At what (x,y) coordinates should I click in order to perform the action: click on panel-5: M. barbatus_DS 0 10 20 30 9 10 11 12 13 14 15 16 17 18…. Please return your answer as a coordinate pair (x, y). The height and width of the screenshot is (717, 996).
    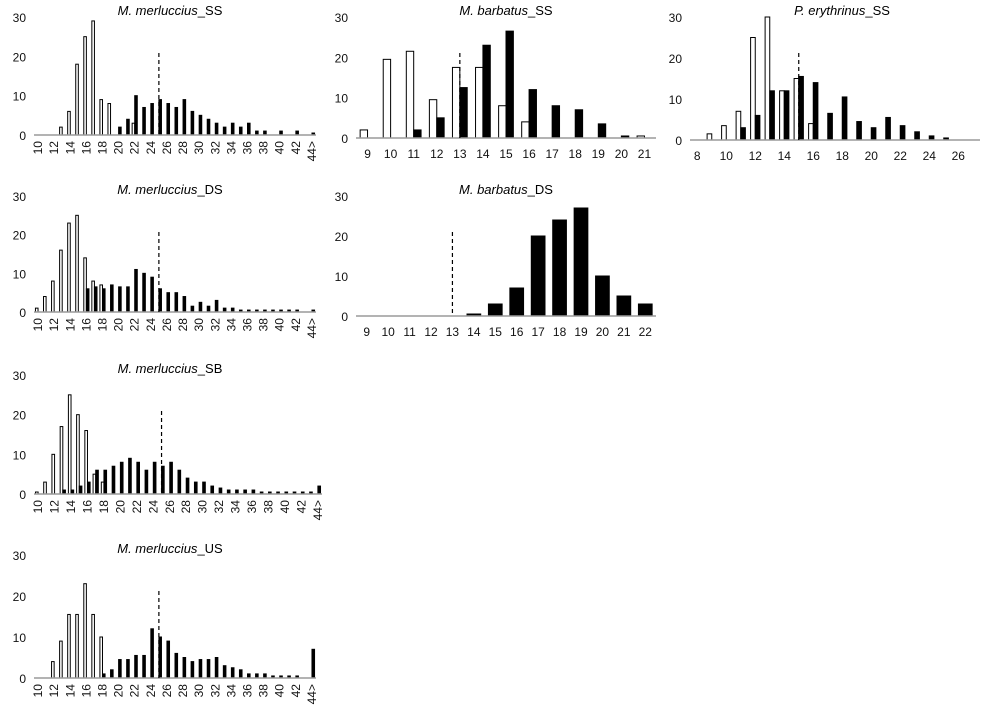
    Looking at the image, I should click on (495, 260).